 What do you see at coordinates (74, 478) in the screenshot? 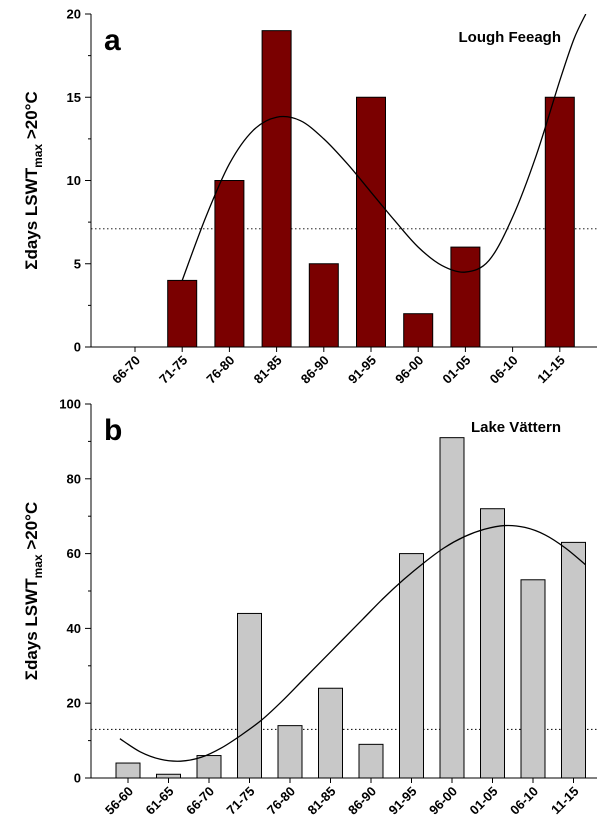
I see `y-tick-label: 80` at bounding box center [74, 478].